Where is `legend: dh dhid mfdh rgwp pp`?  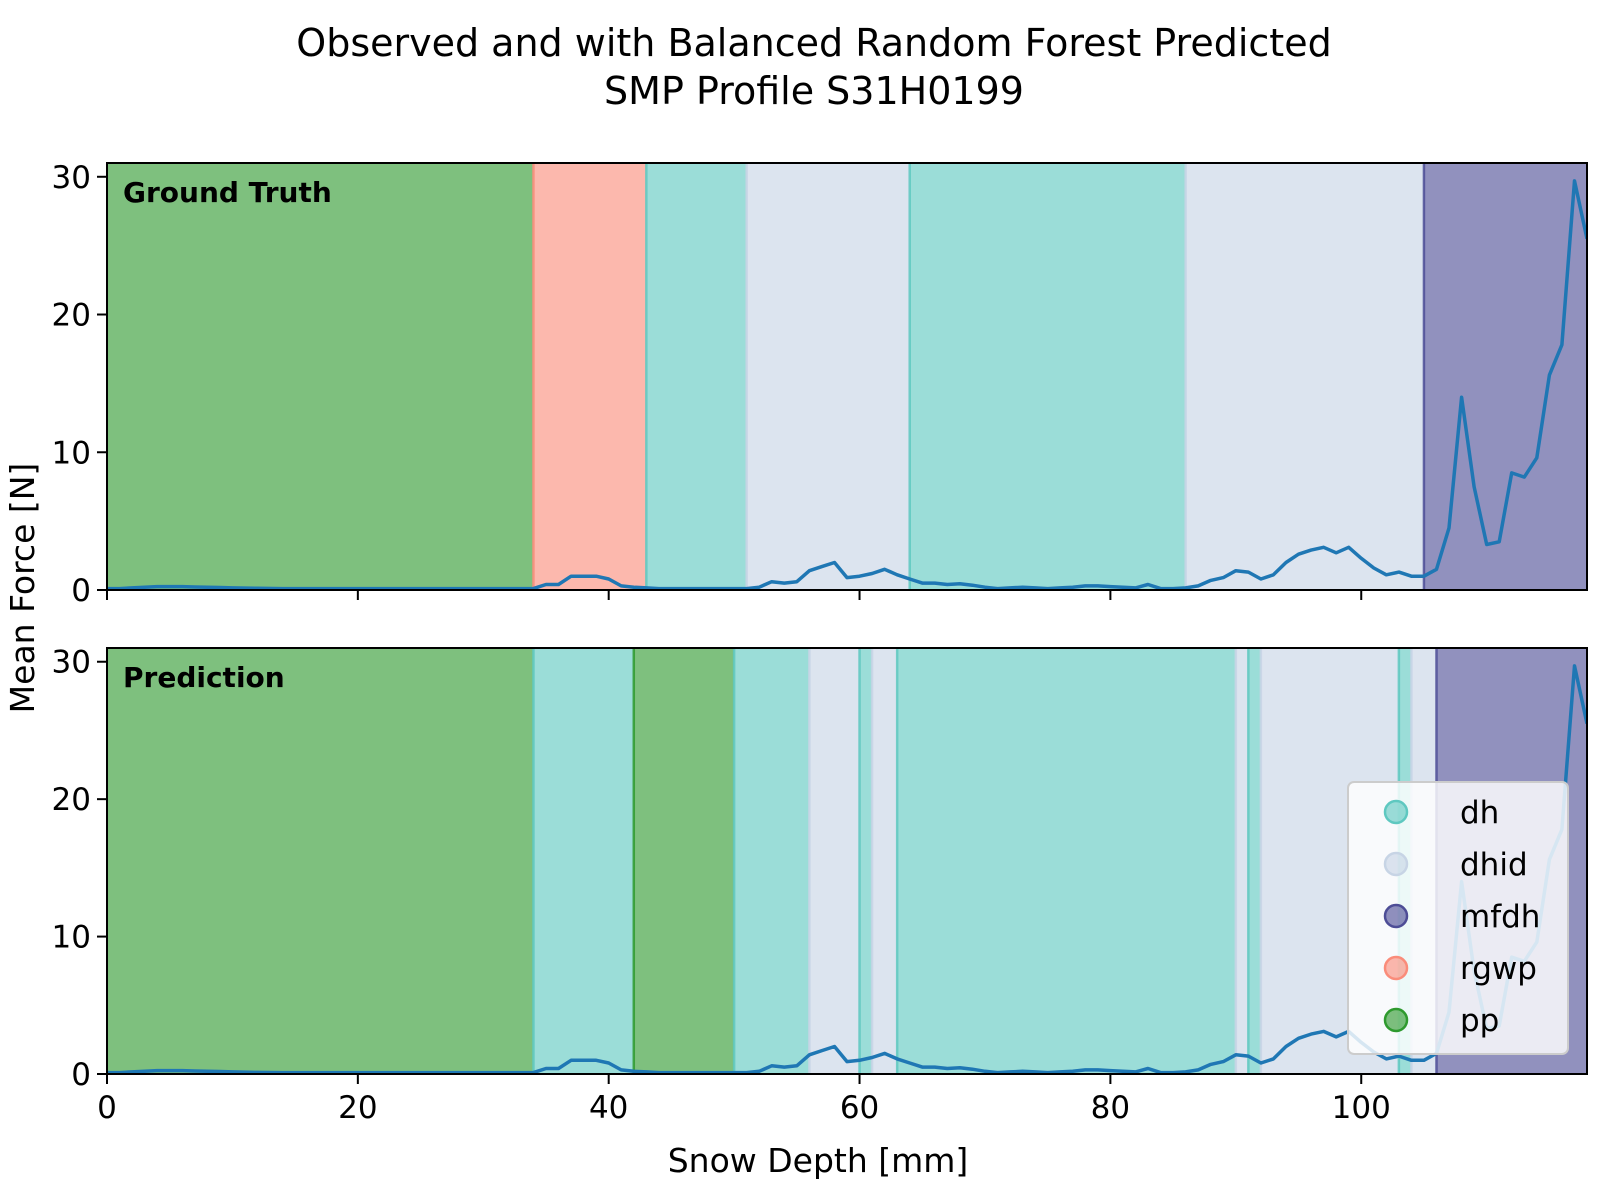 legend: dh dhid mfdh rgwp pp is located at coordinates (1458, 918).